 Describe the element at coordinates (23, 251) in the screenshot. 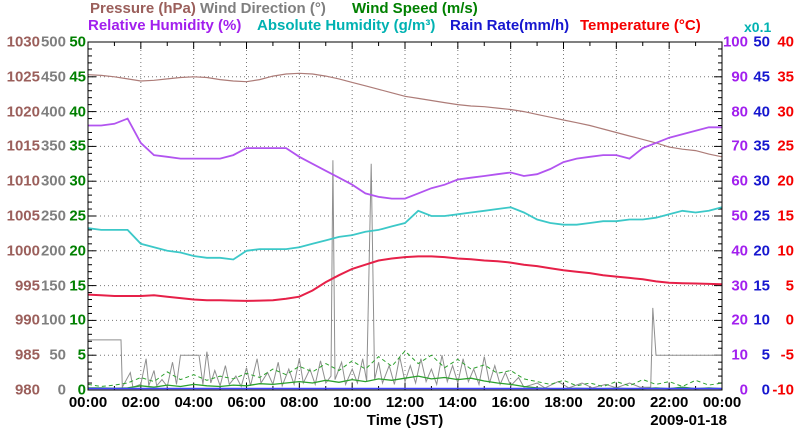

I see `pressure-tick-label: 1000` at that location.